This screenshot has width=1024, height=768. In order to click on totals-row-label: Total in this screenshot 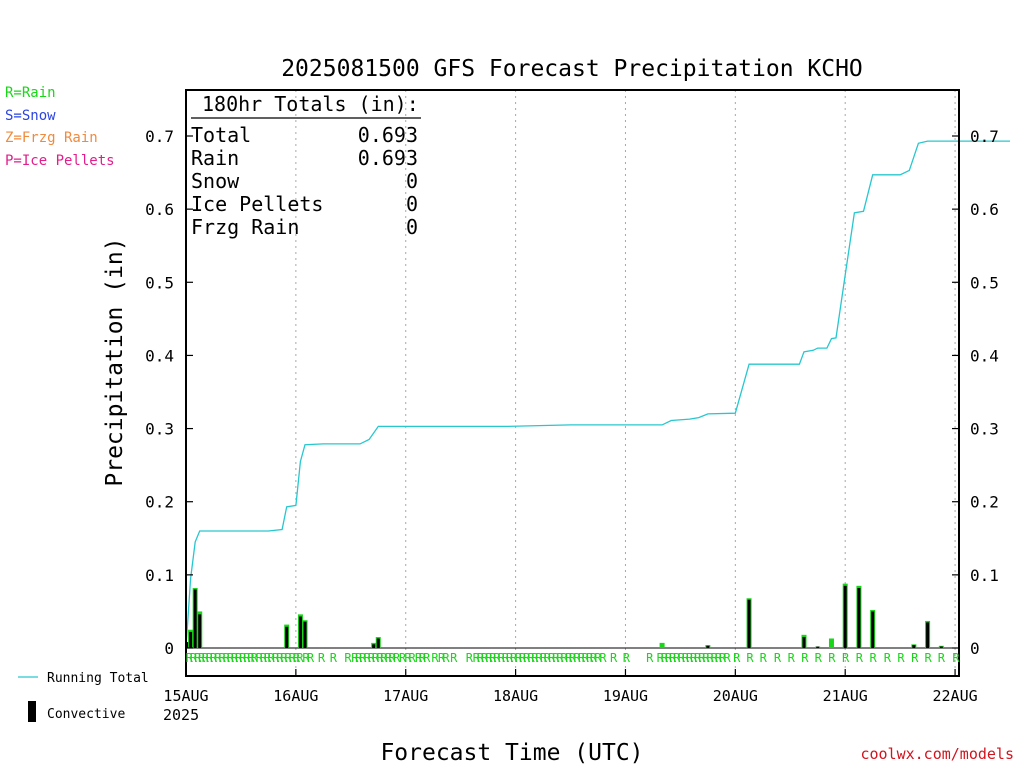, I will do `click(221, 135)`.